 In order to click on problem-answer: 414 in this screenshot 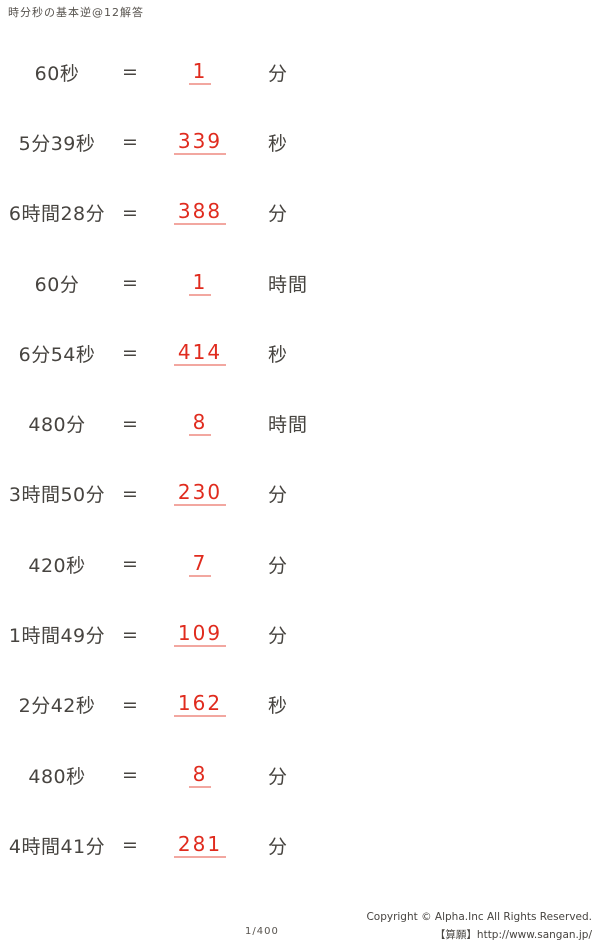, I will do `click(200, 353)`.